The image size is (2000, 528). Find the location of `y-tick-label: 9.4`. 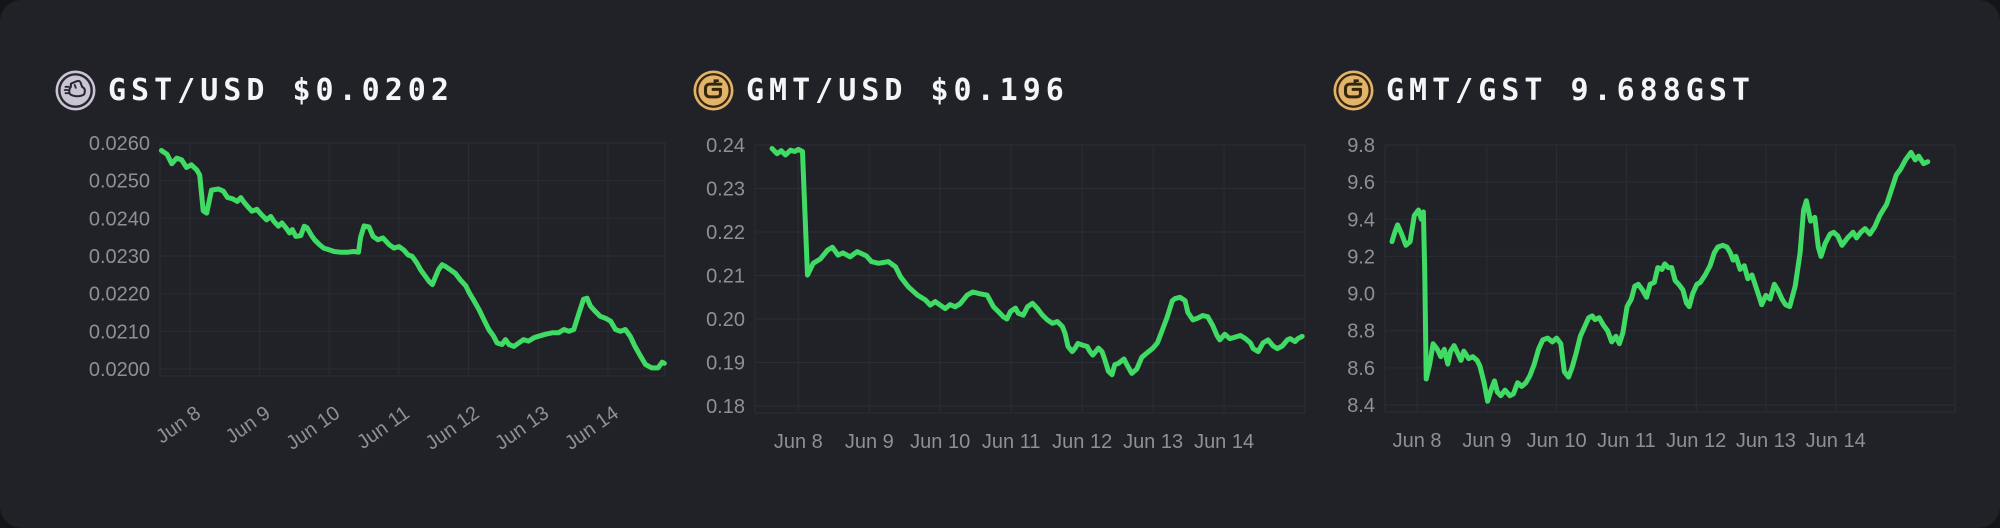

y-tick-label: 9.4 is located at coordinates (1361, 220).